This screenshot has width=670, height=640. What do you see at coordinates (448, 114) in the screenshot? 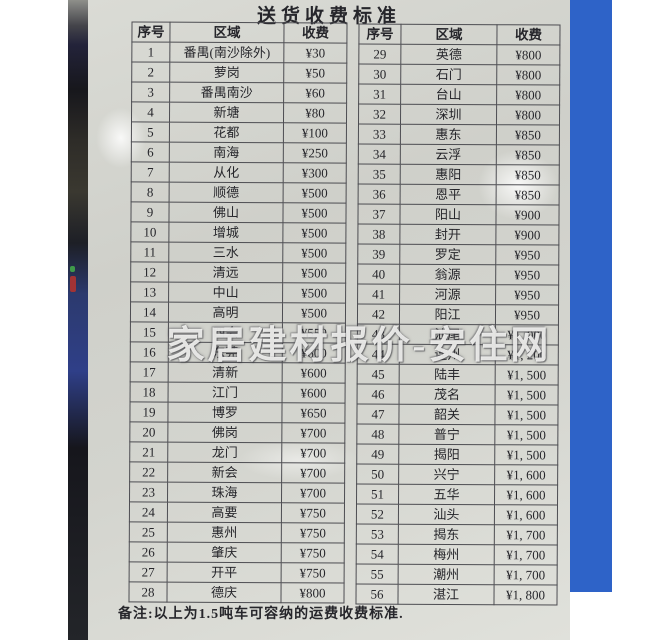
I see `cell-region: 深圳` at bounding box center [448, 114].